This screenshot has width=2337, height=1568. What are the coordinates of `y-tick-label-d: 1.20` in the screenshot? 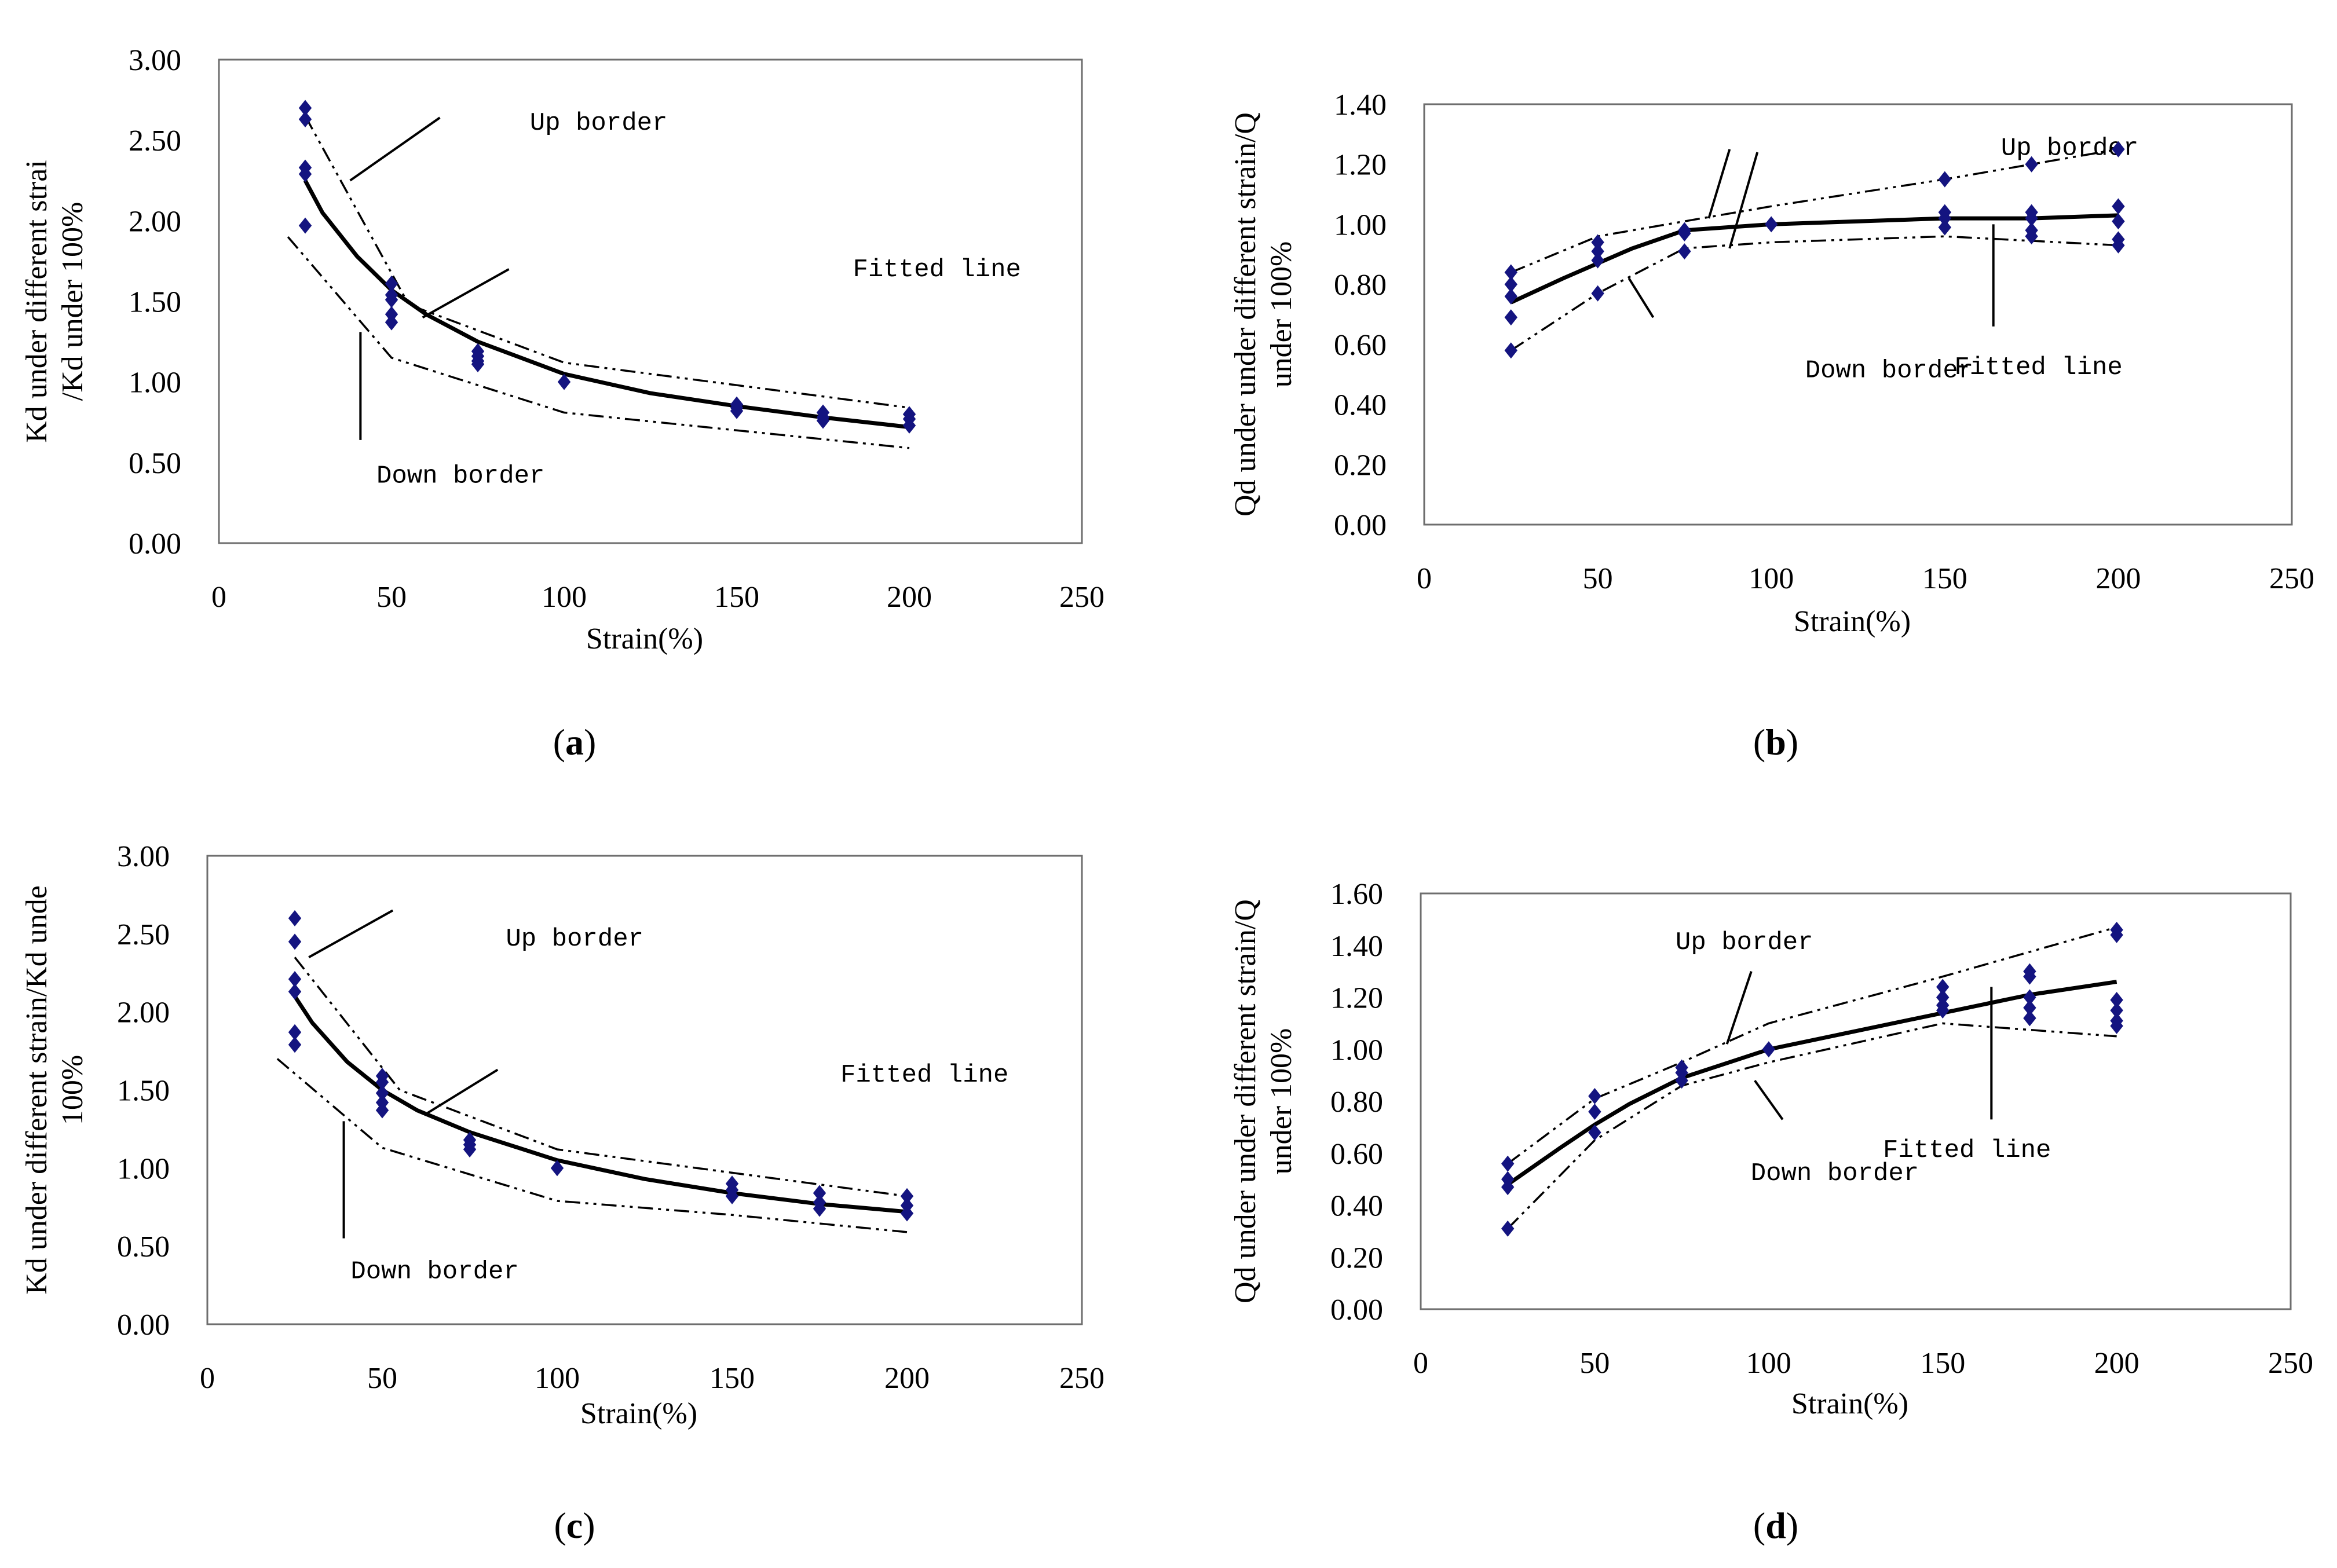 It's located at (1356, 998).